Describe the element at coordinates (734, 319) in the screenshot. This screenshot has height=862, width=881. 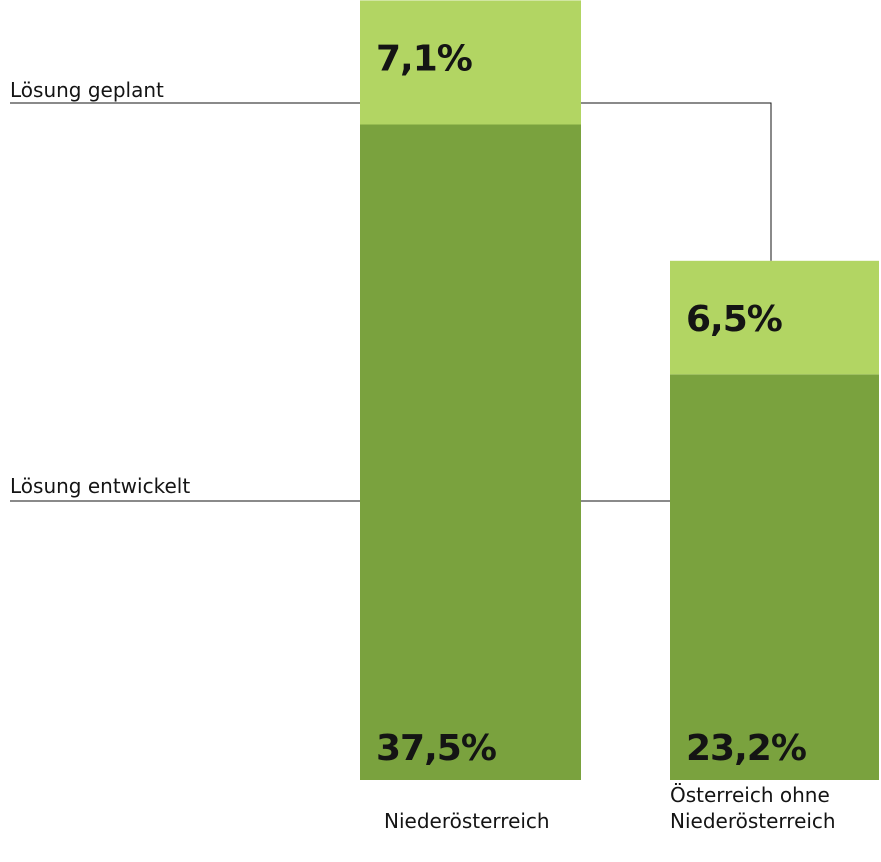
I see `data-label-geplant-1: 6,5%` at that location.